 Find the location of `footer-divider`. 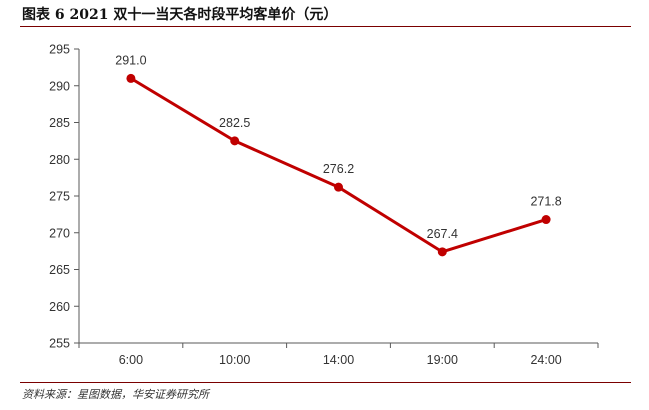

footer-divider is located at coordinates (325, 382).